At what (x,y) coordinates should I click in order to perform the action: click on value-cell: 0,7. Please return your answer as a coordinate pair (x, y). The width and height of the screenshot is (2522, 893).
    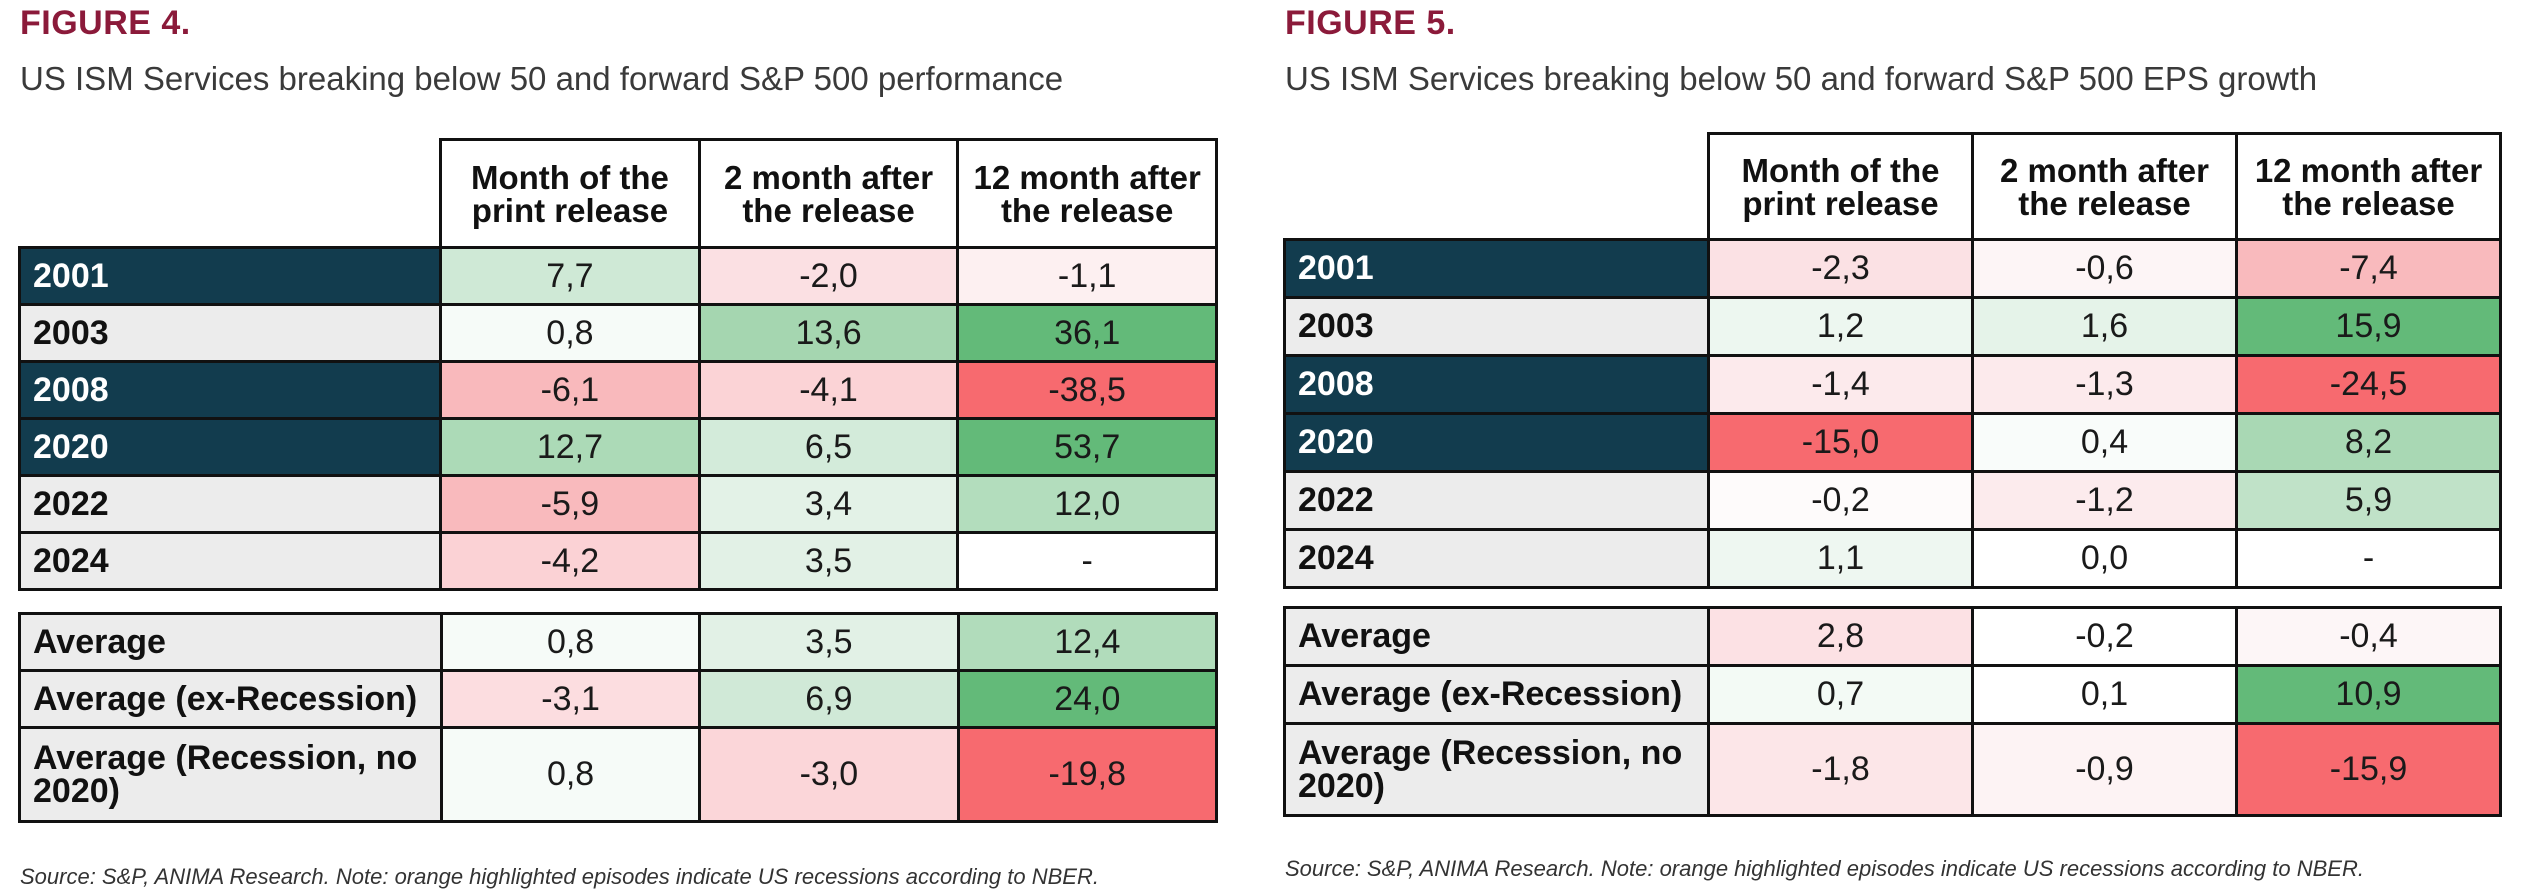
    Looking at the image, I should click on (1840, 694).